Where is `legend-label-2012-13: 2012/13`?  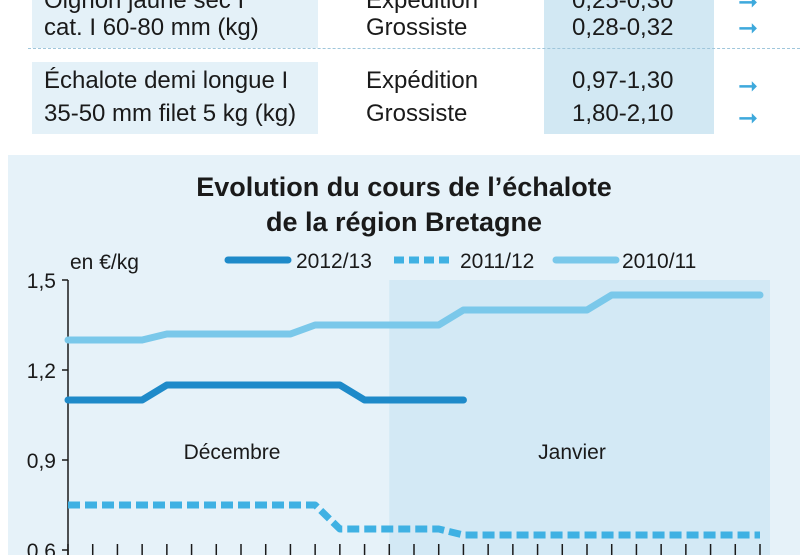
legend-label-2012-13: 2012/13 is located at coordinates (334, 261).